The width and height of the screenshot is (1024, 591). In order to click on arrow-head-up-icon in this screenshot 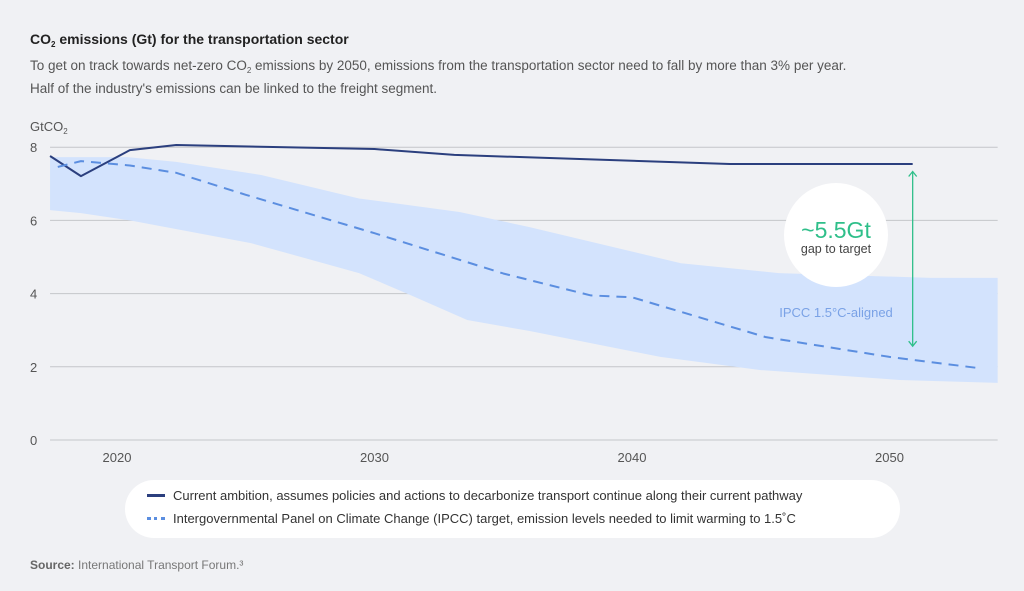, I will do `click(913, 173)`.